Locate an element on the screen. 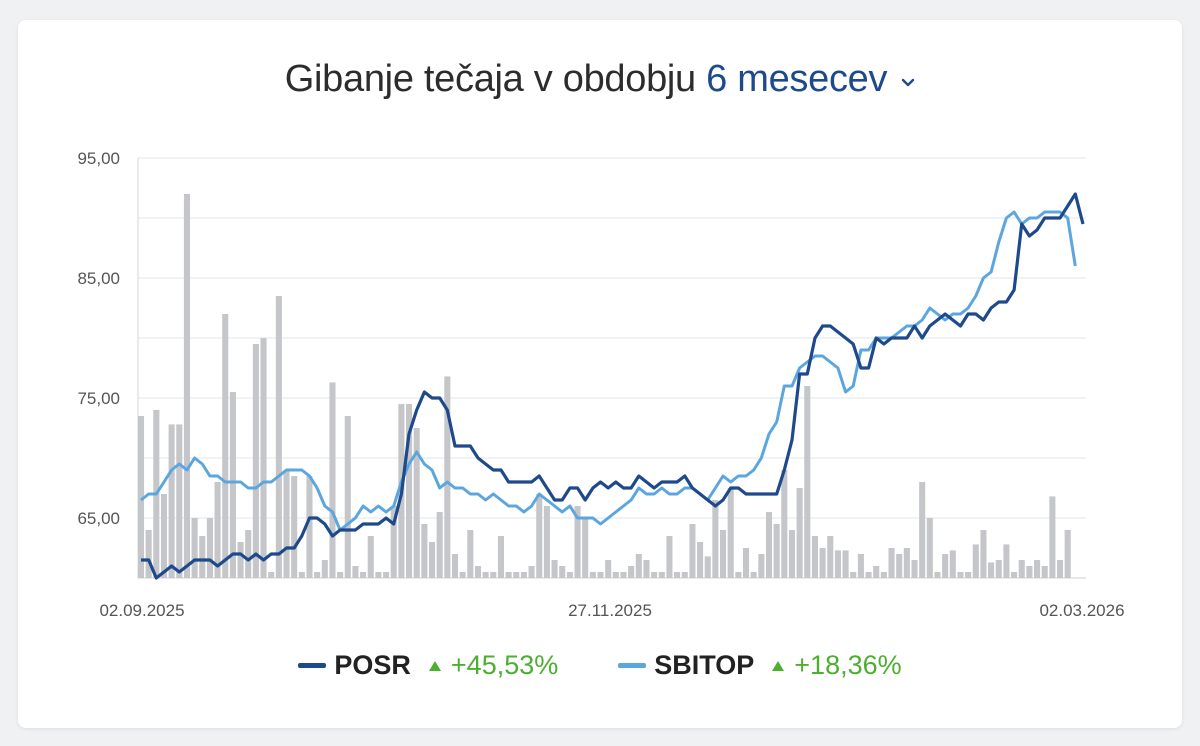 The height and width of the screenshot is (746, 1200). x-tick-label: 02.03.2026 is located at coordinates (1081, 610).